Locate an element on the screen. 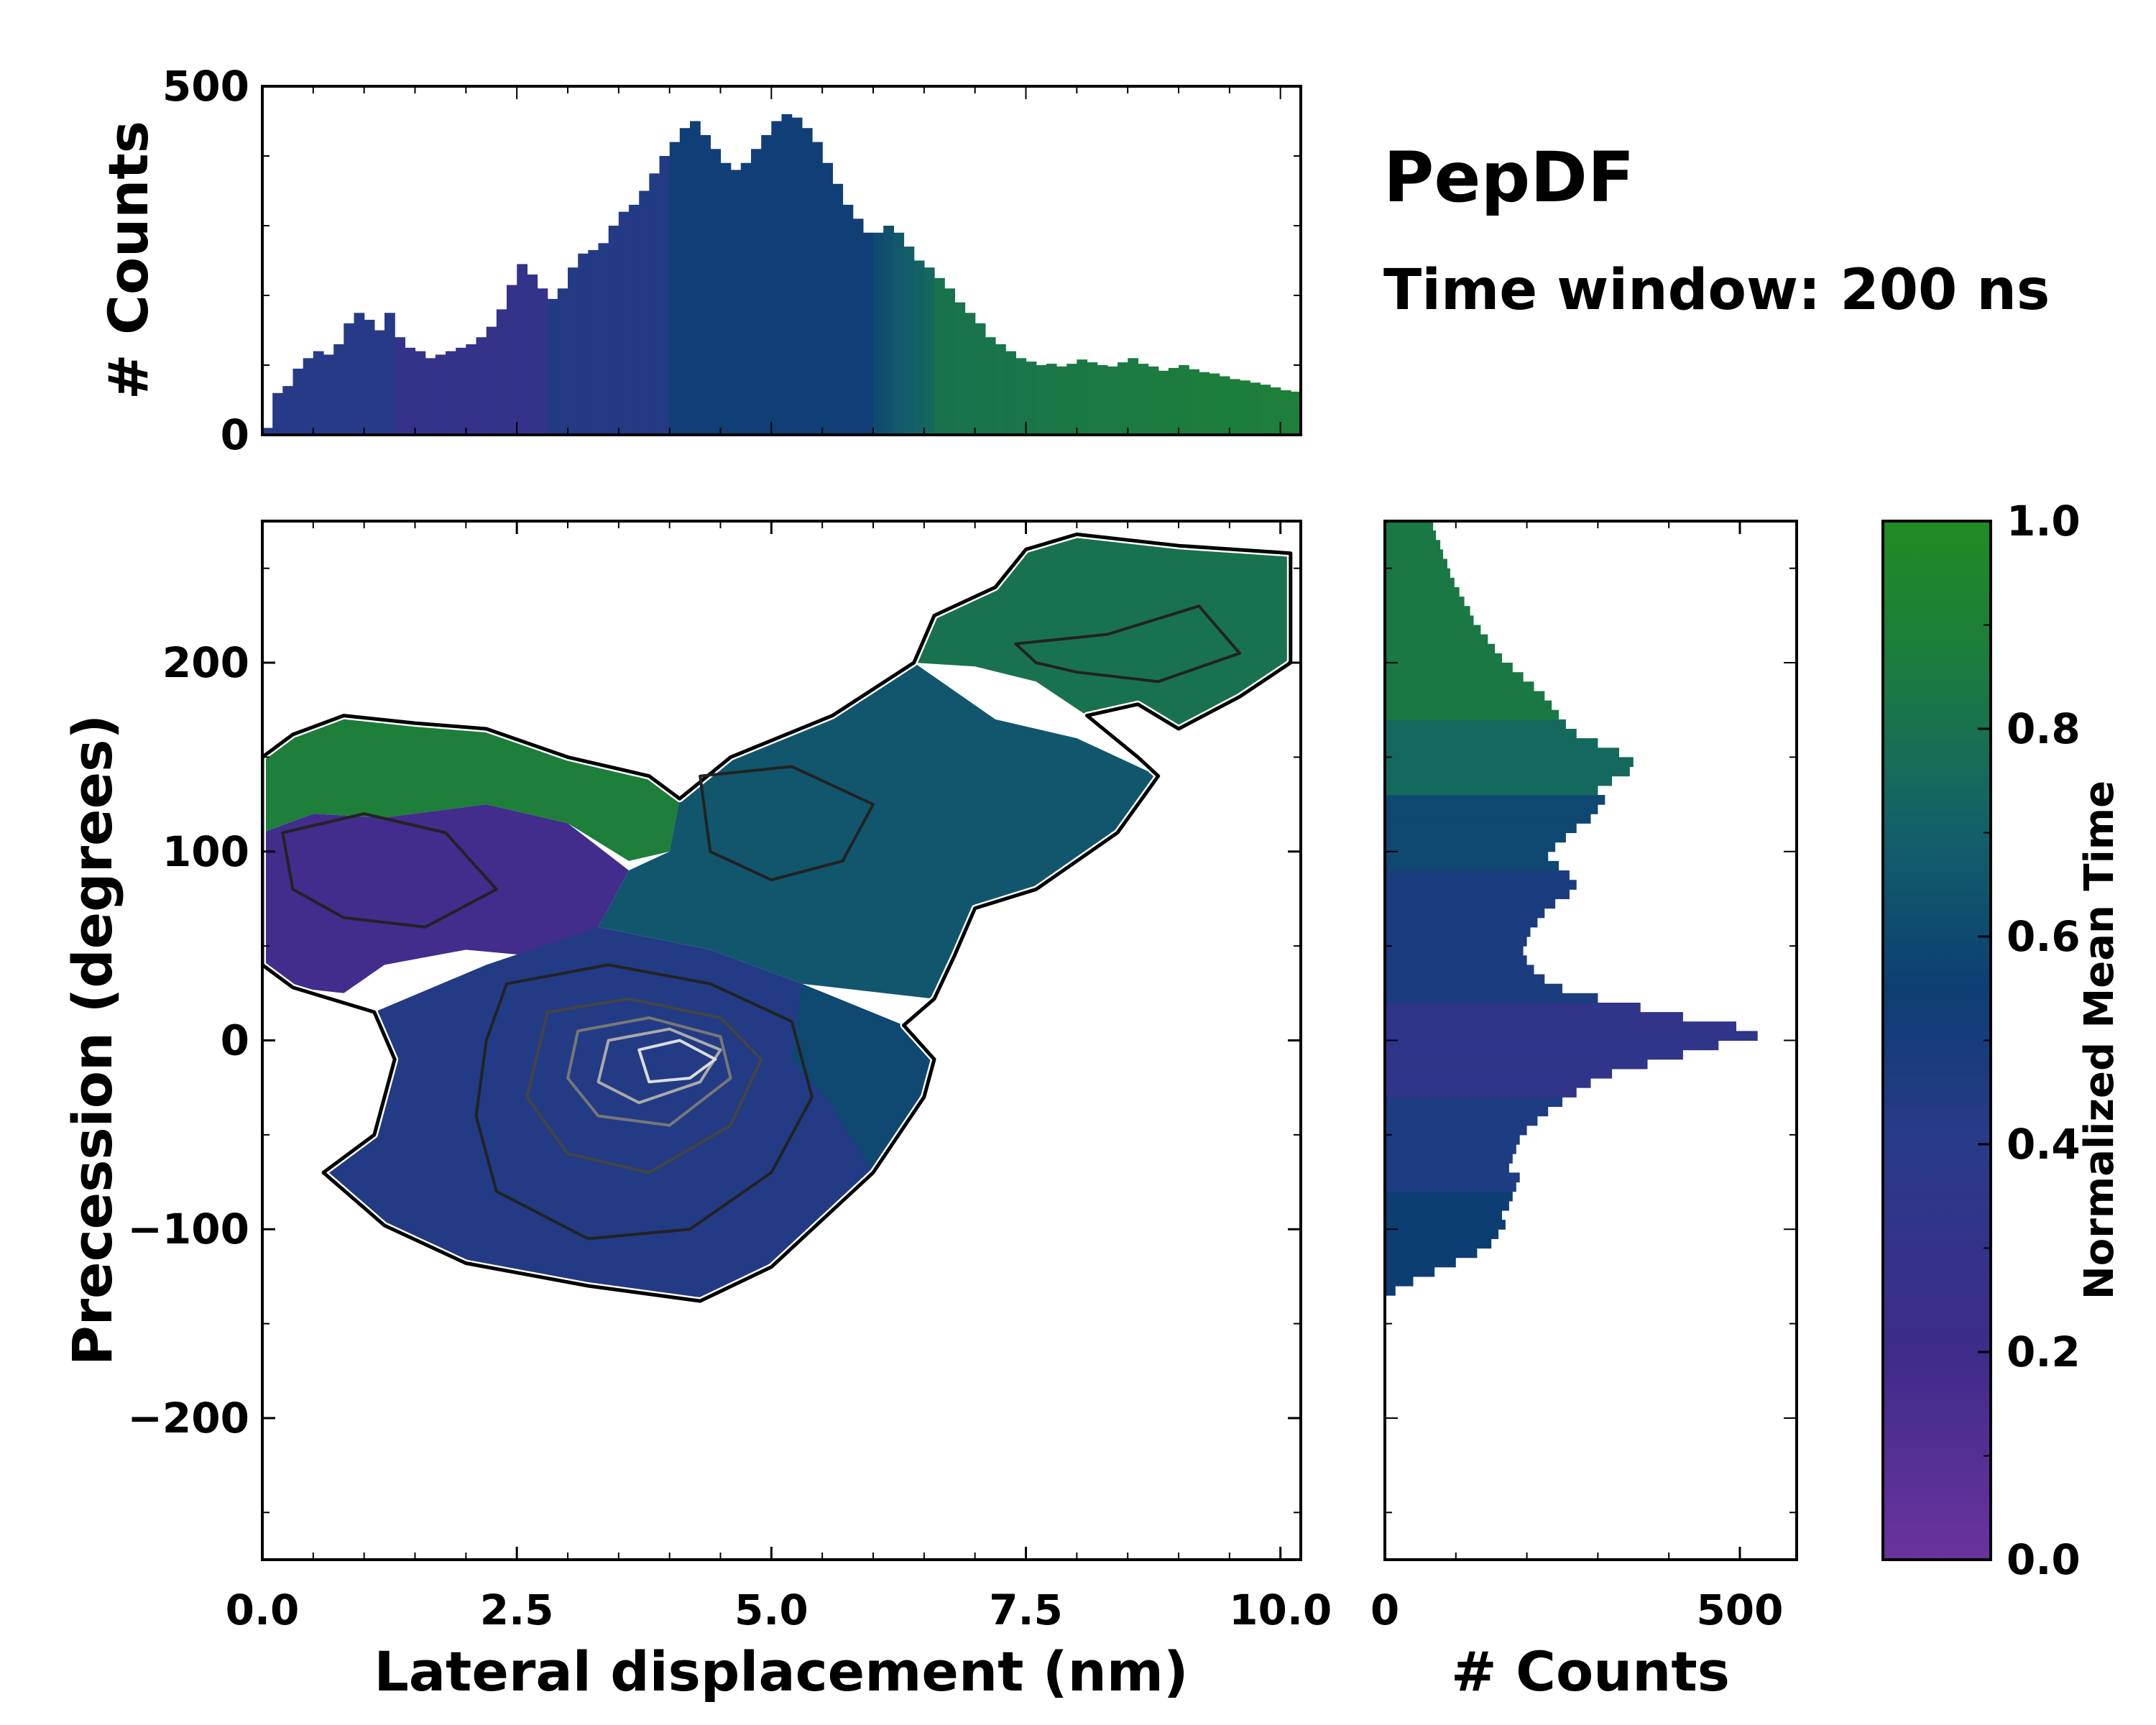 This screenshot has width=2156, height=1725. x-tick-label: 2.5 is located at coordinates (517, 1610).